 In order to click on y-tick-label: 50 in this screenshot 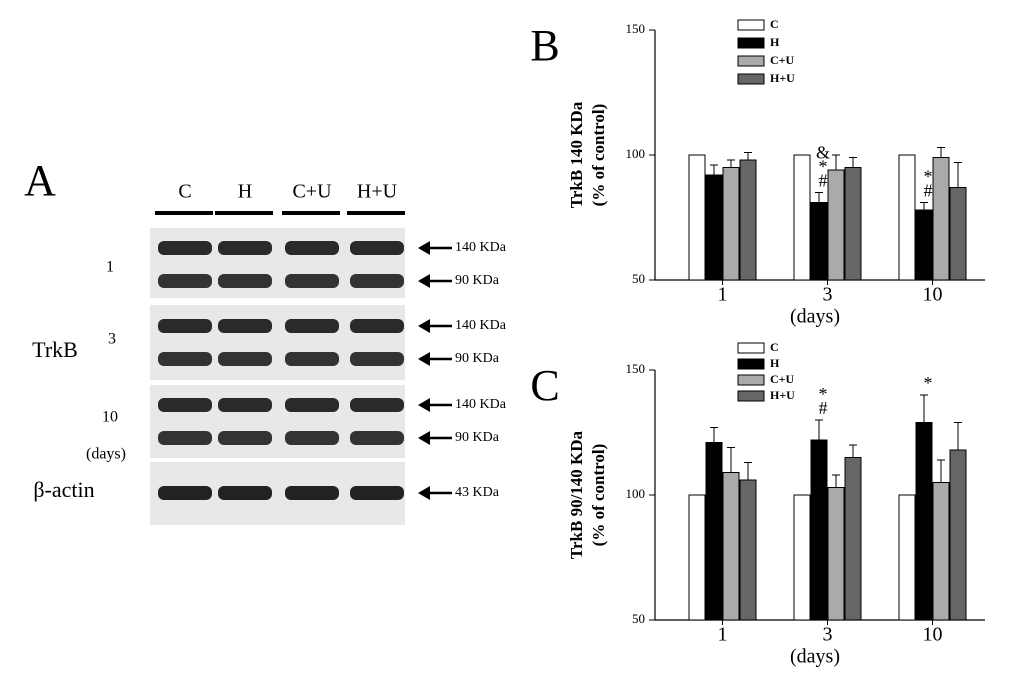, I will do `click(638, 618)`.